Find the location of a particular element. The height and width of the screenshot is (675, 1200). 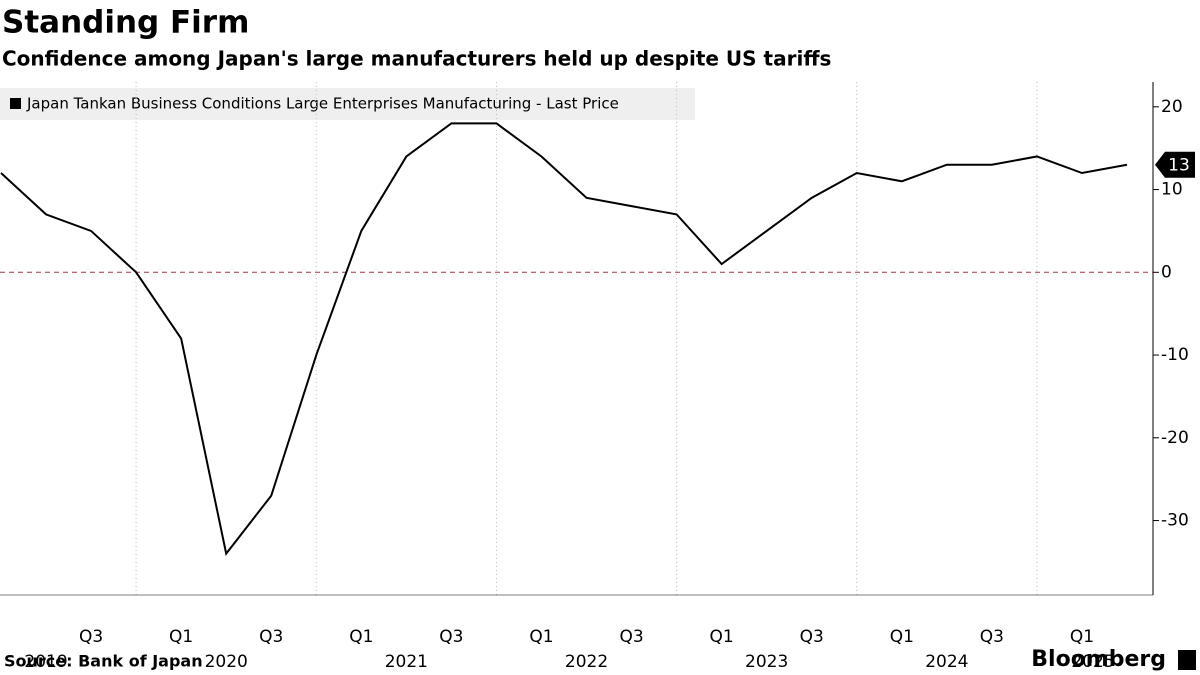

legend-box is located at coordinates (347, 104).